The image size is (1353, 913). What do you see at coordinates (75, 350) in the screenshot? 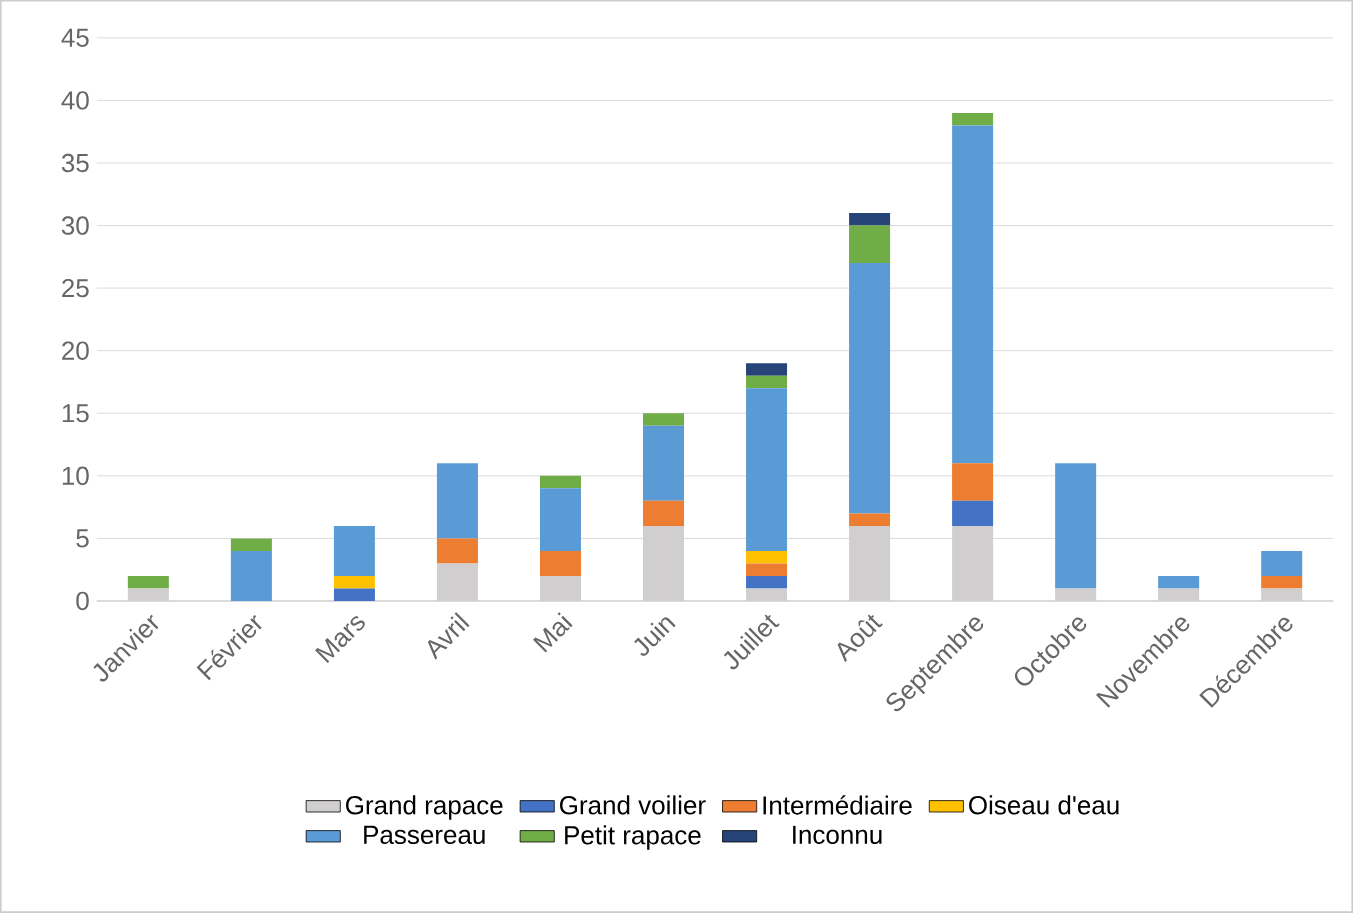
I see `y-tick-label: 20` at bounding box center [75, 350].